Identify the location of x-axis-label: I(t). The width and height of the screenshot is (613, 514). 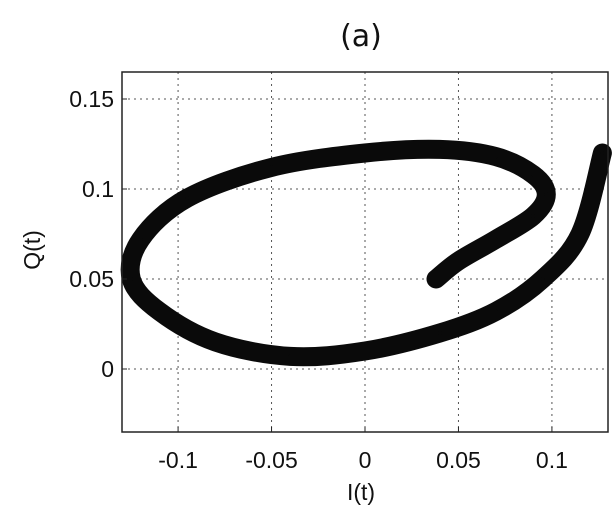
(361, 492).